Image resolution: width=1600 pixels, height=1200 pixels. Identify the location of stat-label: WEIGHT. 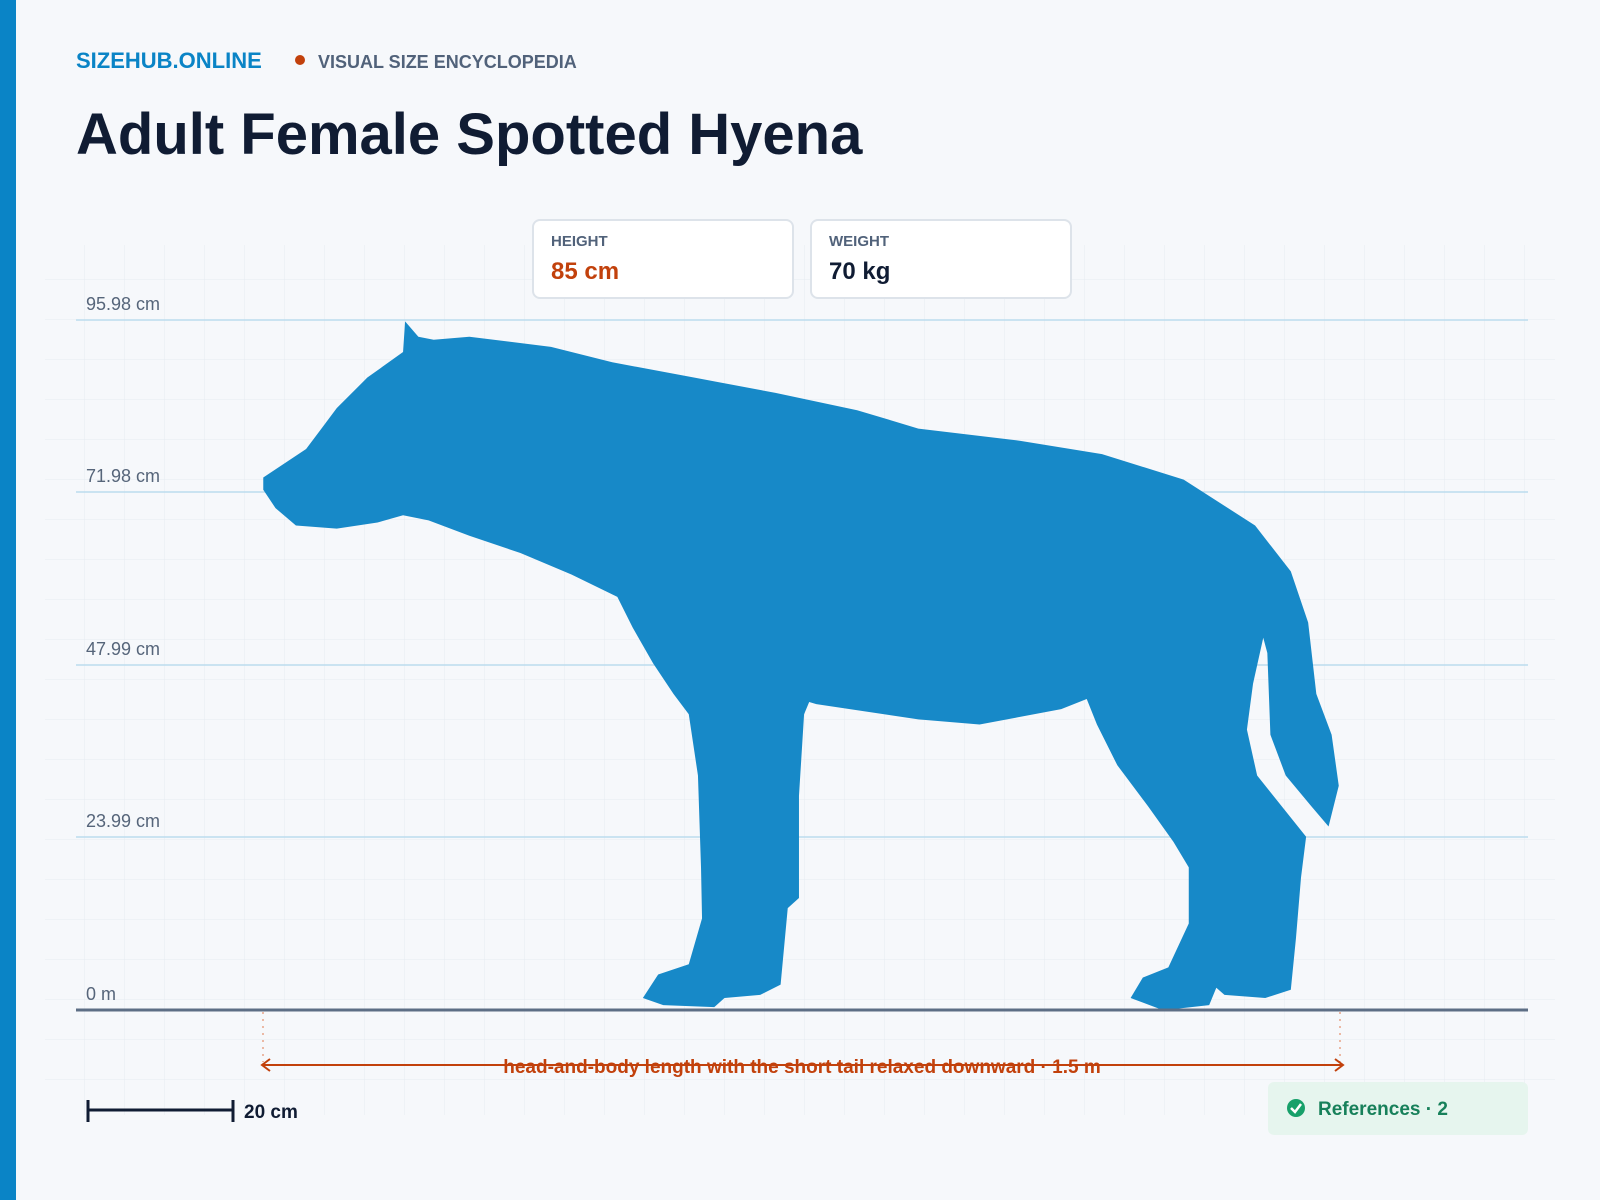
(859, 241).